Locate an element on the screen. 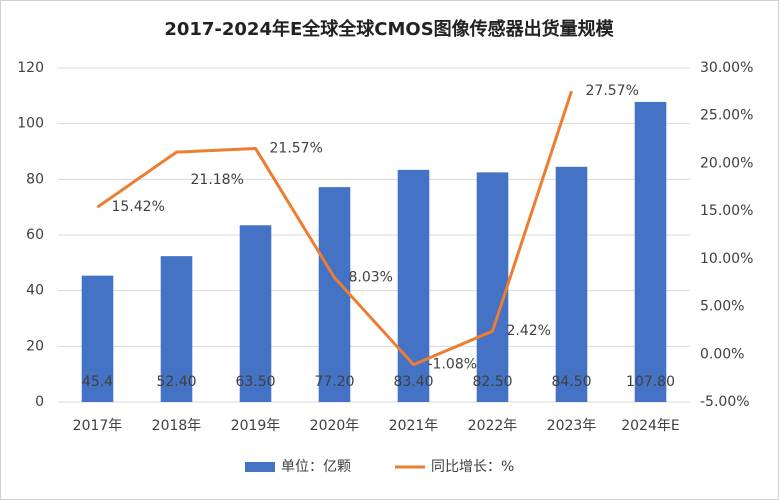 This screenshot has width=779, height=500. y-tick-label: 80 is located at coordinates (35, 179).